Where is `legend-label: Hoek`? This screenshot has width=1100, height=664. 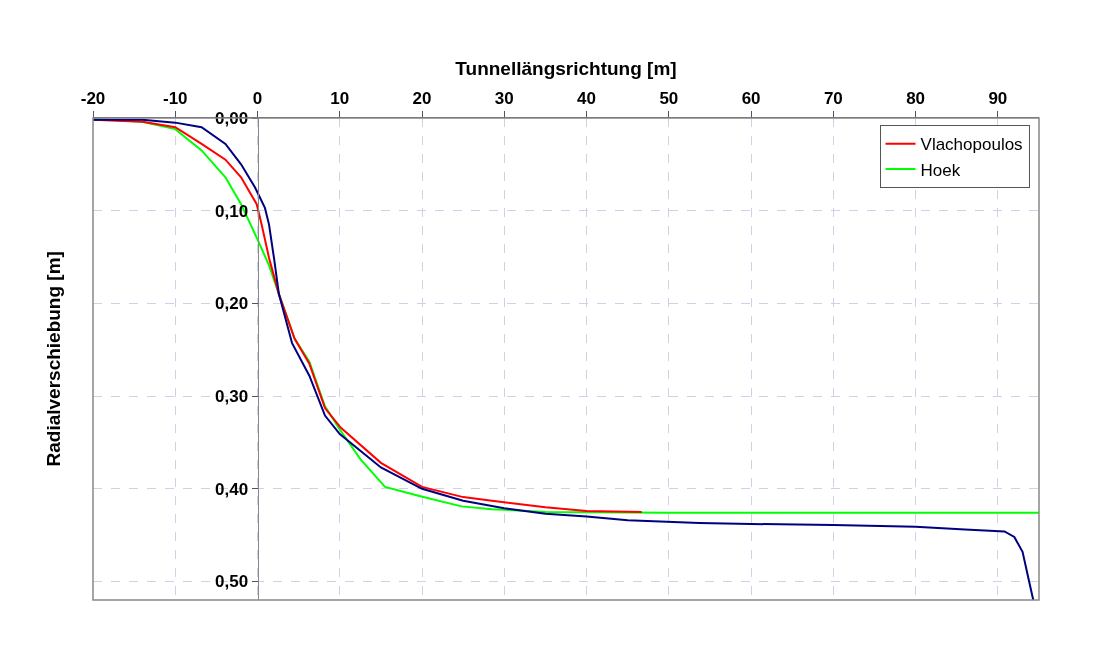
legend-label: Hoek is located at coordinates (940, 170).